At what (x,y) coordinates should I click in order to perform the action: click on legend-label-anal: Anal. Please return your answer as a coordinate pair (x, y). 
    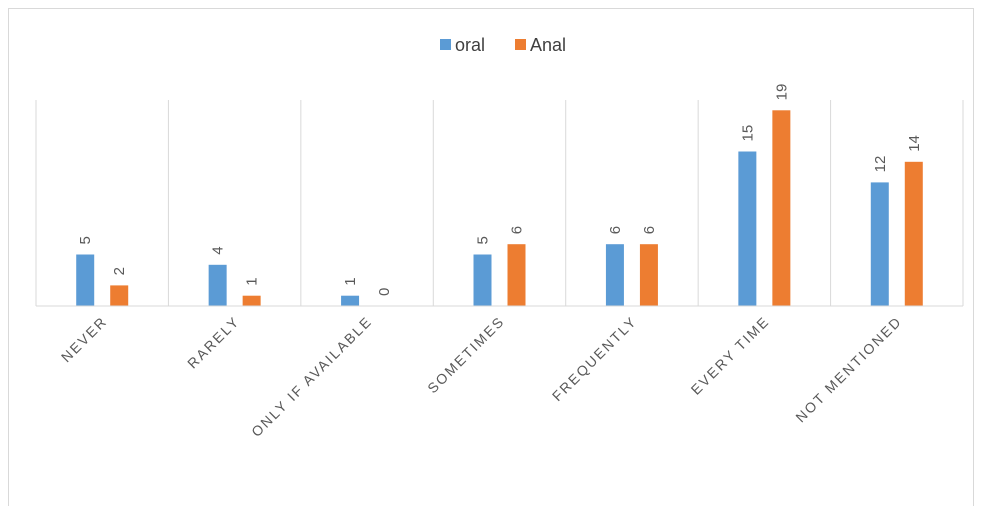
    Looking at the image, I should click on (548, 45).